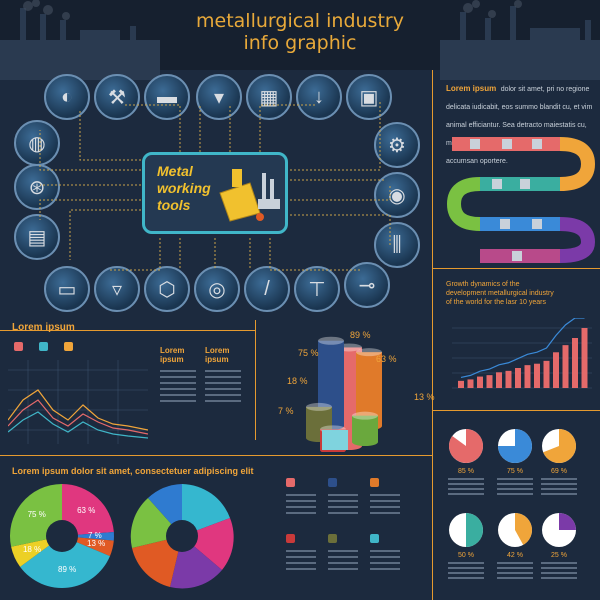  I want to click on divider-bottom, so click(216, 455).